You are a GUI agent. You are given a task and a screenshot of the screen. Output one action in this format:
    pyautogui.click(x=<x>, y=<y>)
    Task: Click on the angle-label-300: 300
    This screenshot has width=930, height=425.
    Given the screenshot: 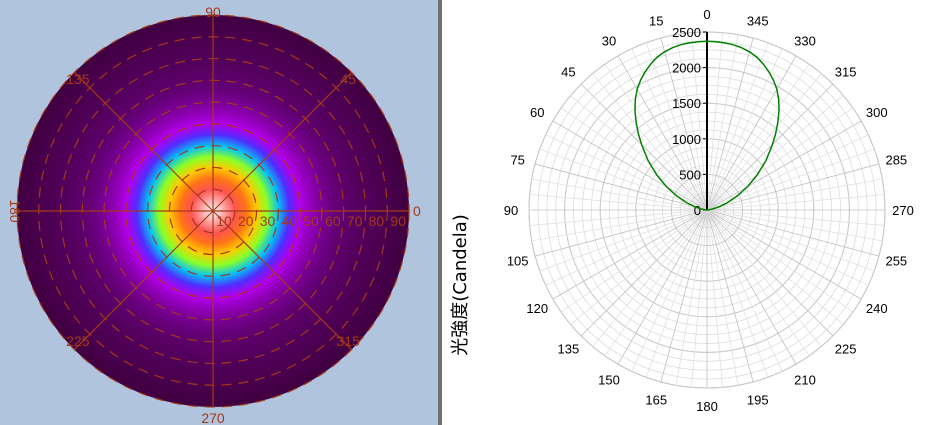 What is the action you would take?
    pyautogui.click(x=877, y=112)
    